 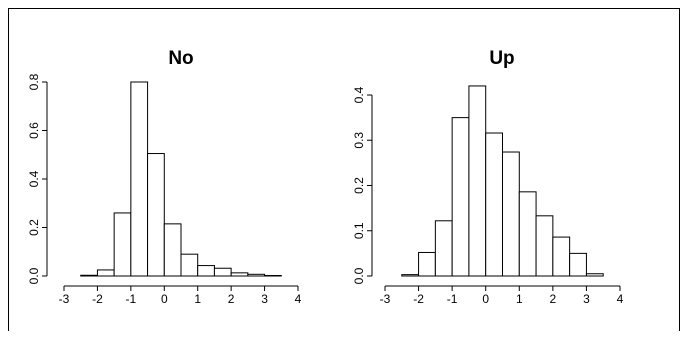 I want to click on y-tick-label: 0.6, so click(x=34, y=130).